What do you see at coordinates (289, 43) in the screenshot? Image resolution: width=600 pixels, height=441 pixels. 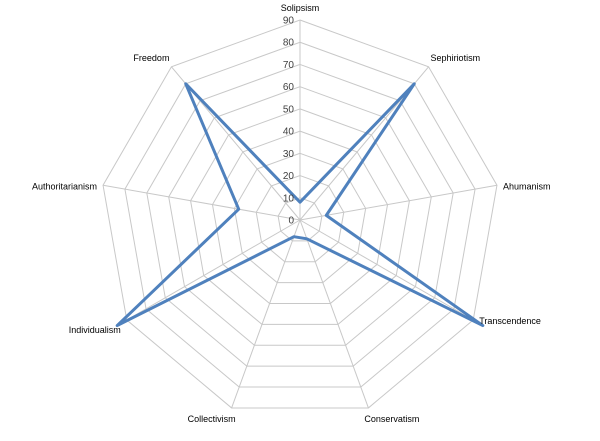 I see `tick-label: 80` at bounding box center [289, 43].